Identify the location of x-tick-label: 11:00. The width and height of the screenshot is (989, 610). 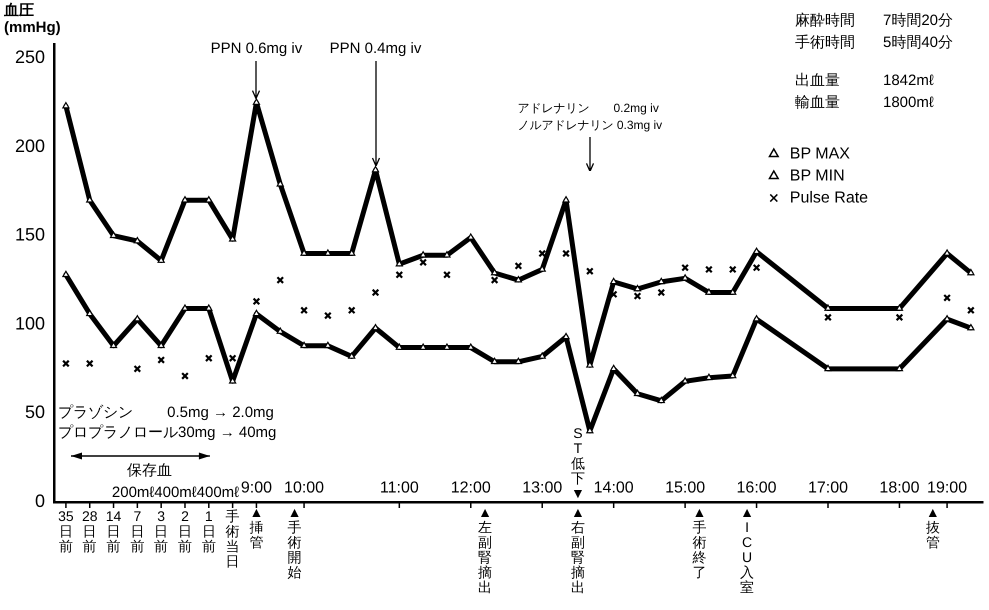
(399, 487).